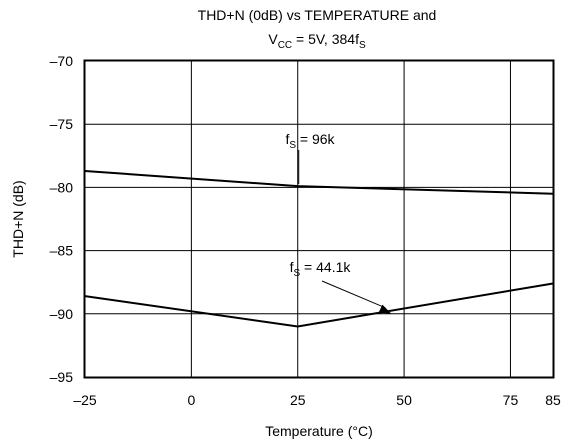 Image resolution: width=565 pixels, height=443 pixels. I want to click on chart-title-line2-middle: = 5V, 384f, so click(325, 39).